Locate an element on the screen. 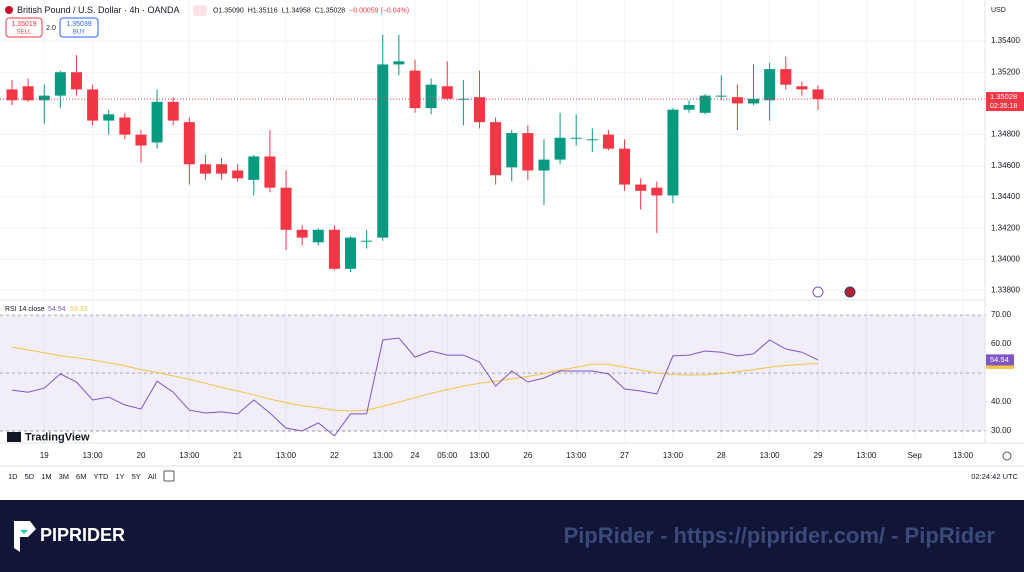 The image size is (1024, 572). range-button: 3M is located at coordinates (64, 476).